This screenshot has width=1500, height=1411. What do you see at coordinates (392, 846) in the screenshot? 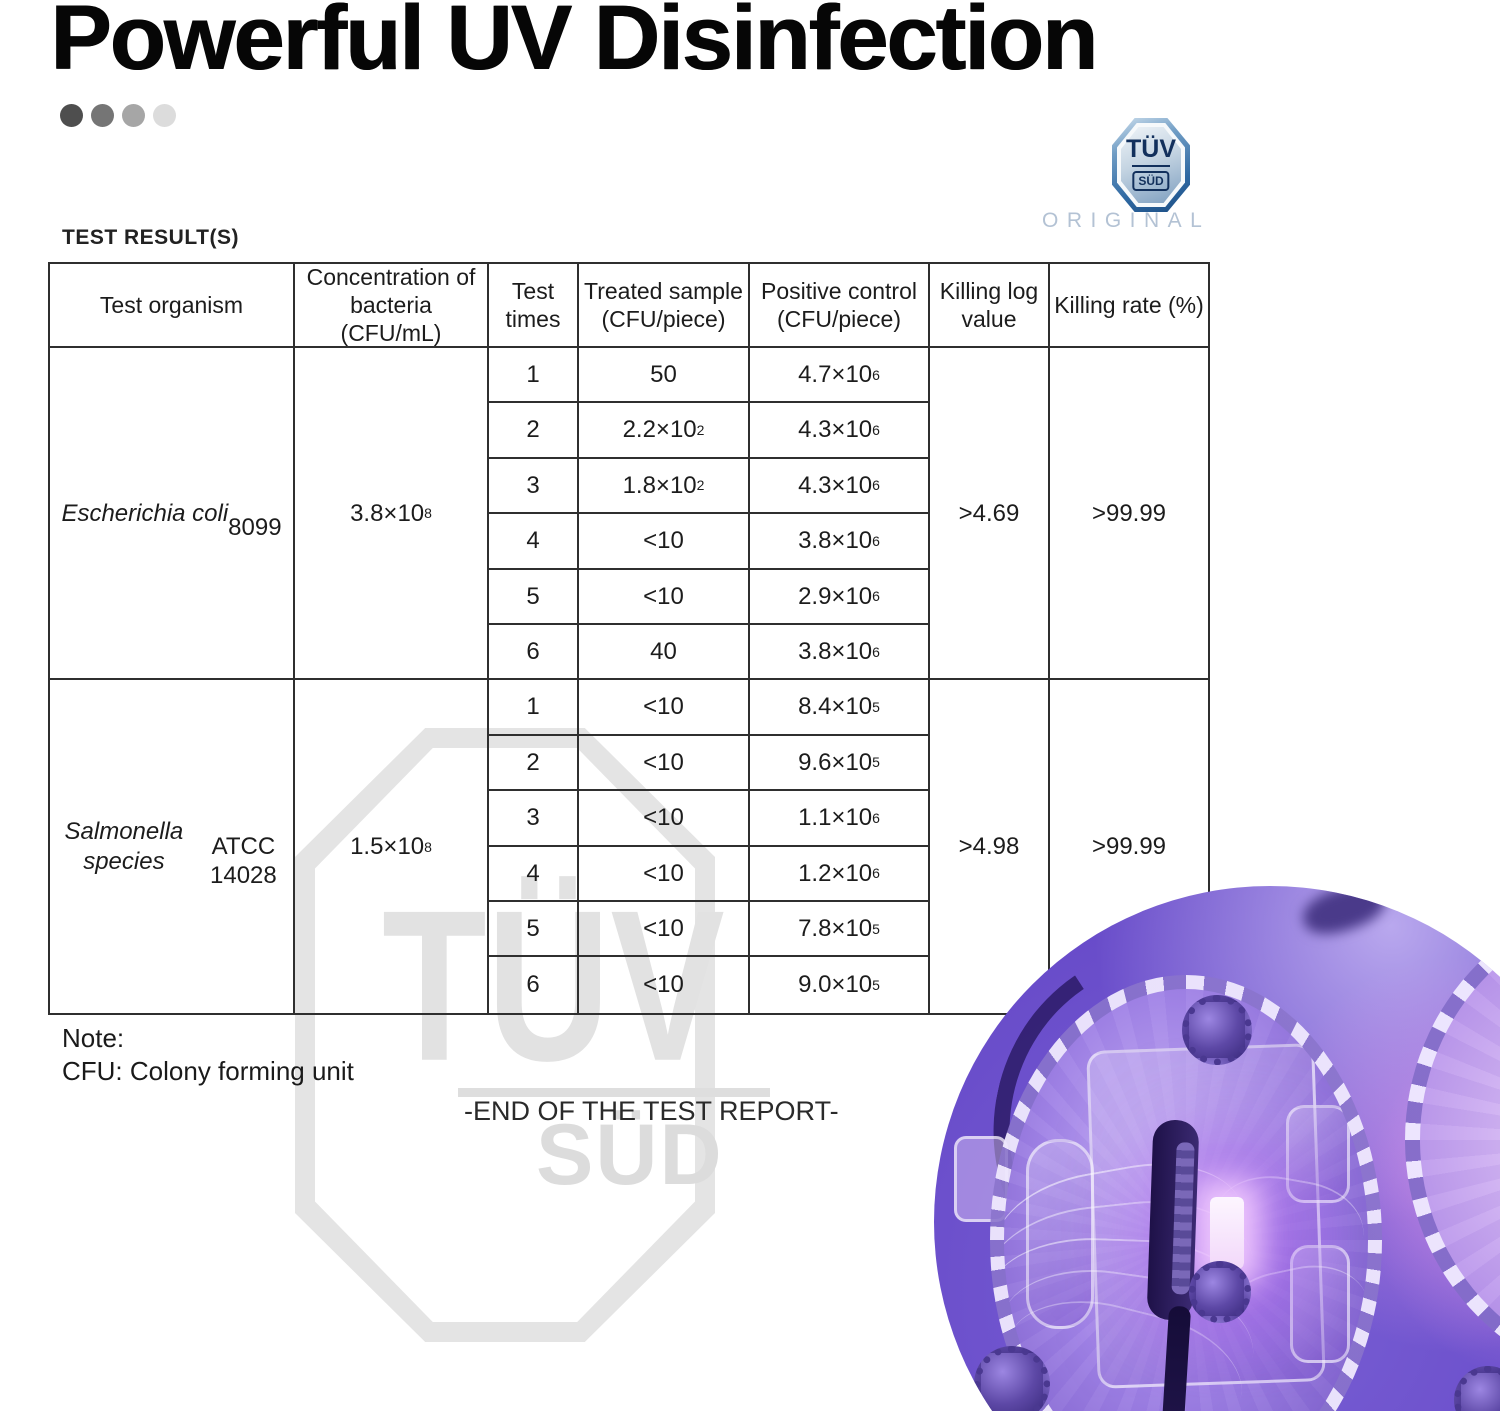
I see `concentration-cell: 1.5×10 8` at bounding box center [392, 846].